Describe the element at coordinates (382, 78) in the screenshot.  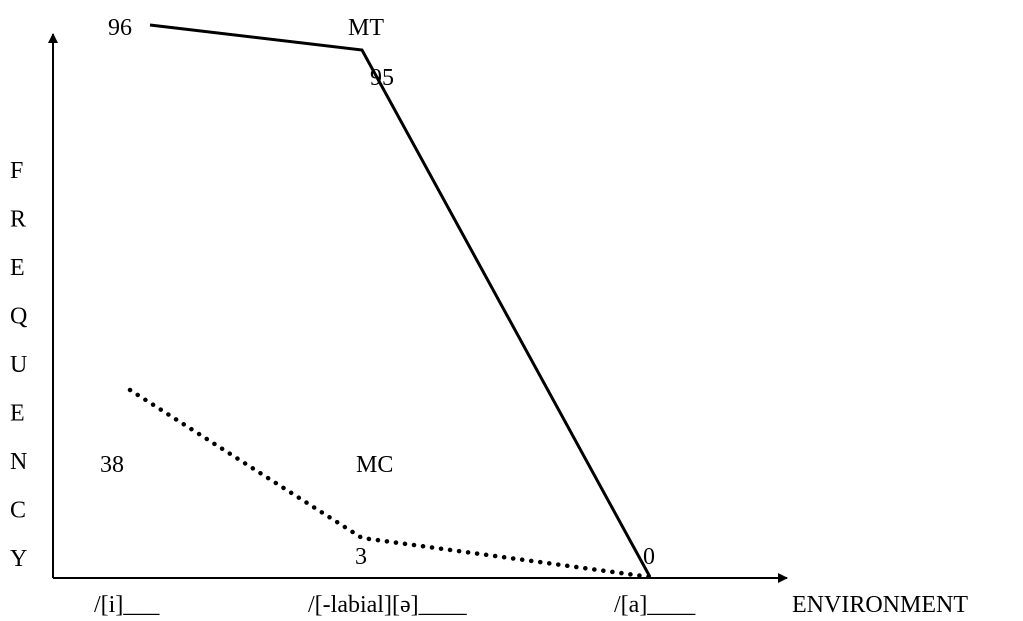
I see `data-label-mt-1: 95` at that location.